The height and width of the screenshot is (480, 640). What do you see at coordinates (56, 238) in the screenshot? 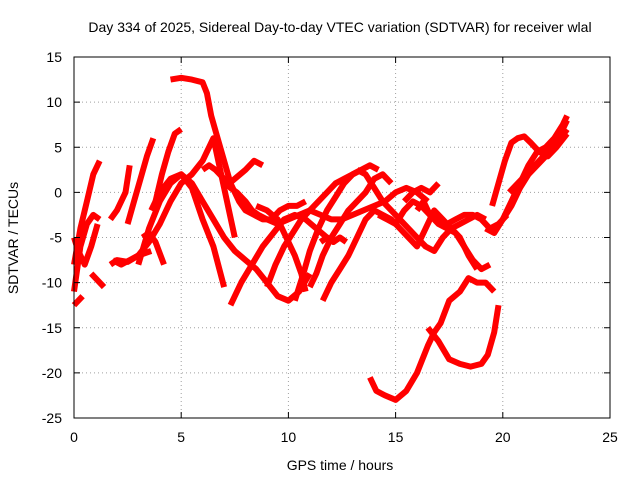
I see `y-tick-label: -5` at bounding box center [56, 238].